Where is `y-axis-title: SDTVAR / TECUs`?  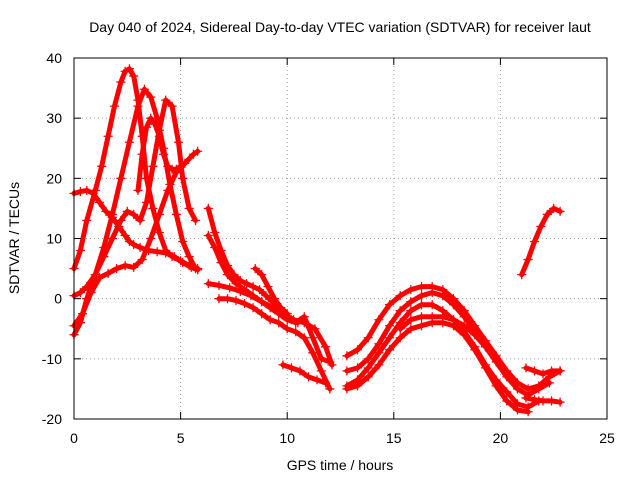
y-axis-title: SDTVAR / TECUs is located at coordinates (14, 238).